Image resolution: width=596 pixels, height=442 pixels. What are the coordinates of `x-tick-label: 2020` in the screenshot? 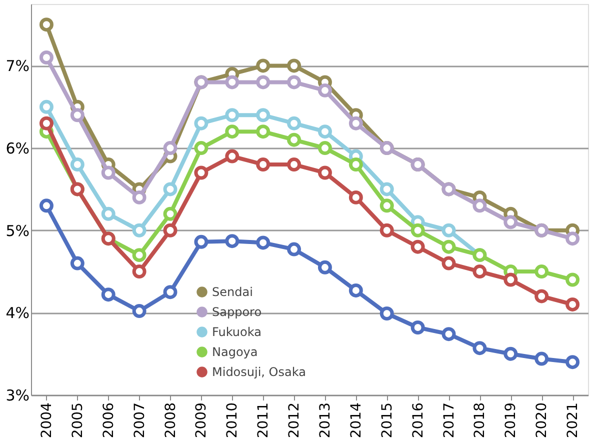 It's located at (542, 420).